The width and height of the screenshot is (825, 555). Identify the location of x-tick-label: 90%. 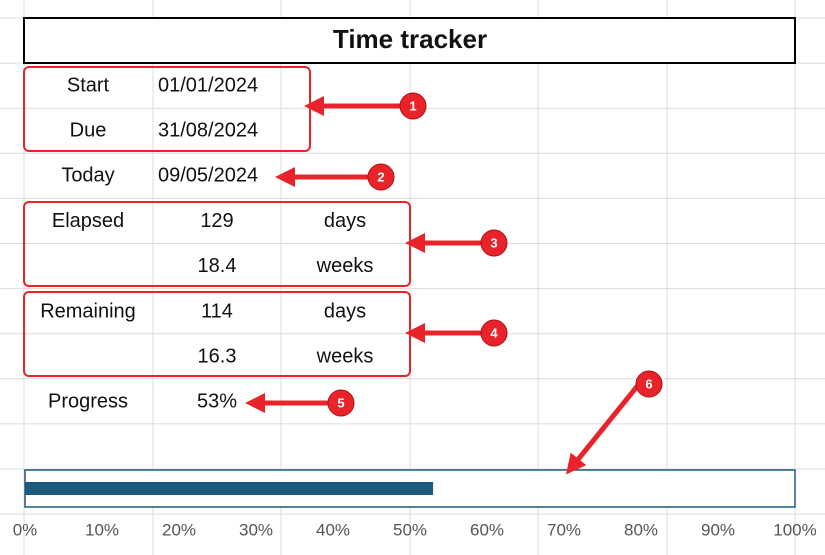
(718, 529).